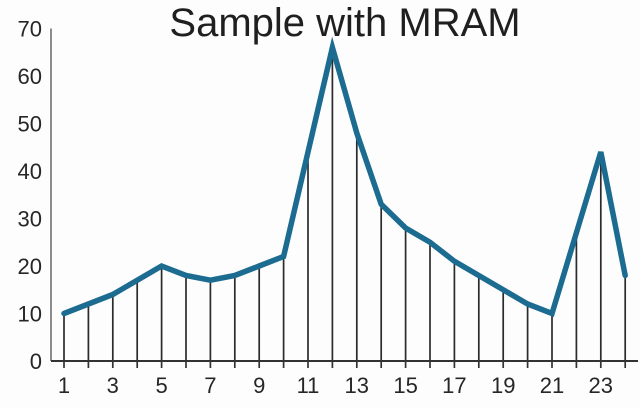 This screenshot has width=640, height=408. Describe the element at coordinates (64, 385) in the screenshot. I see `x-tick-label: 1` at that location.